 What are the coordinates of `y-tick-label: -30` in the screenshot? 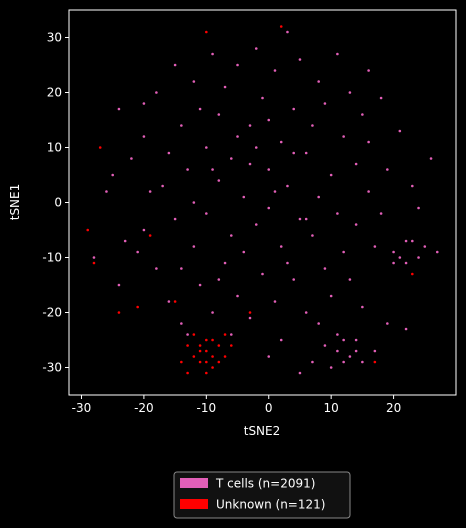 It's located at (52, 368).